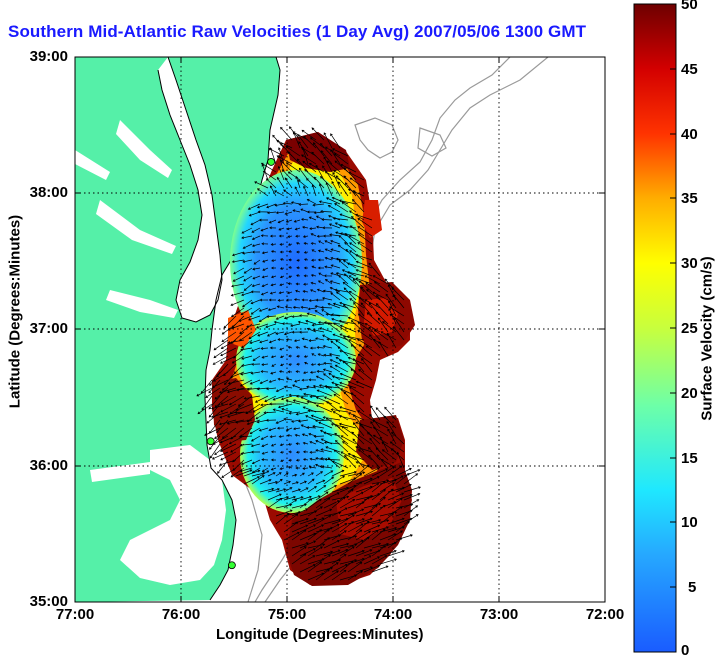 This screenshot has height=659, width=724. I want to click on x-tick-label: 75:00, so click(287, 614).